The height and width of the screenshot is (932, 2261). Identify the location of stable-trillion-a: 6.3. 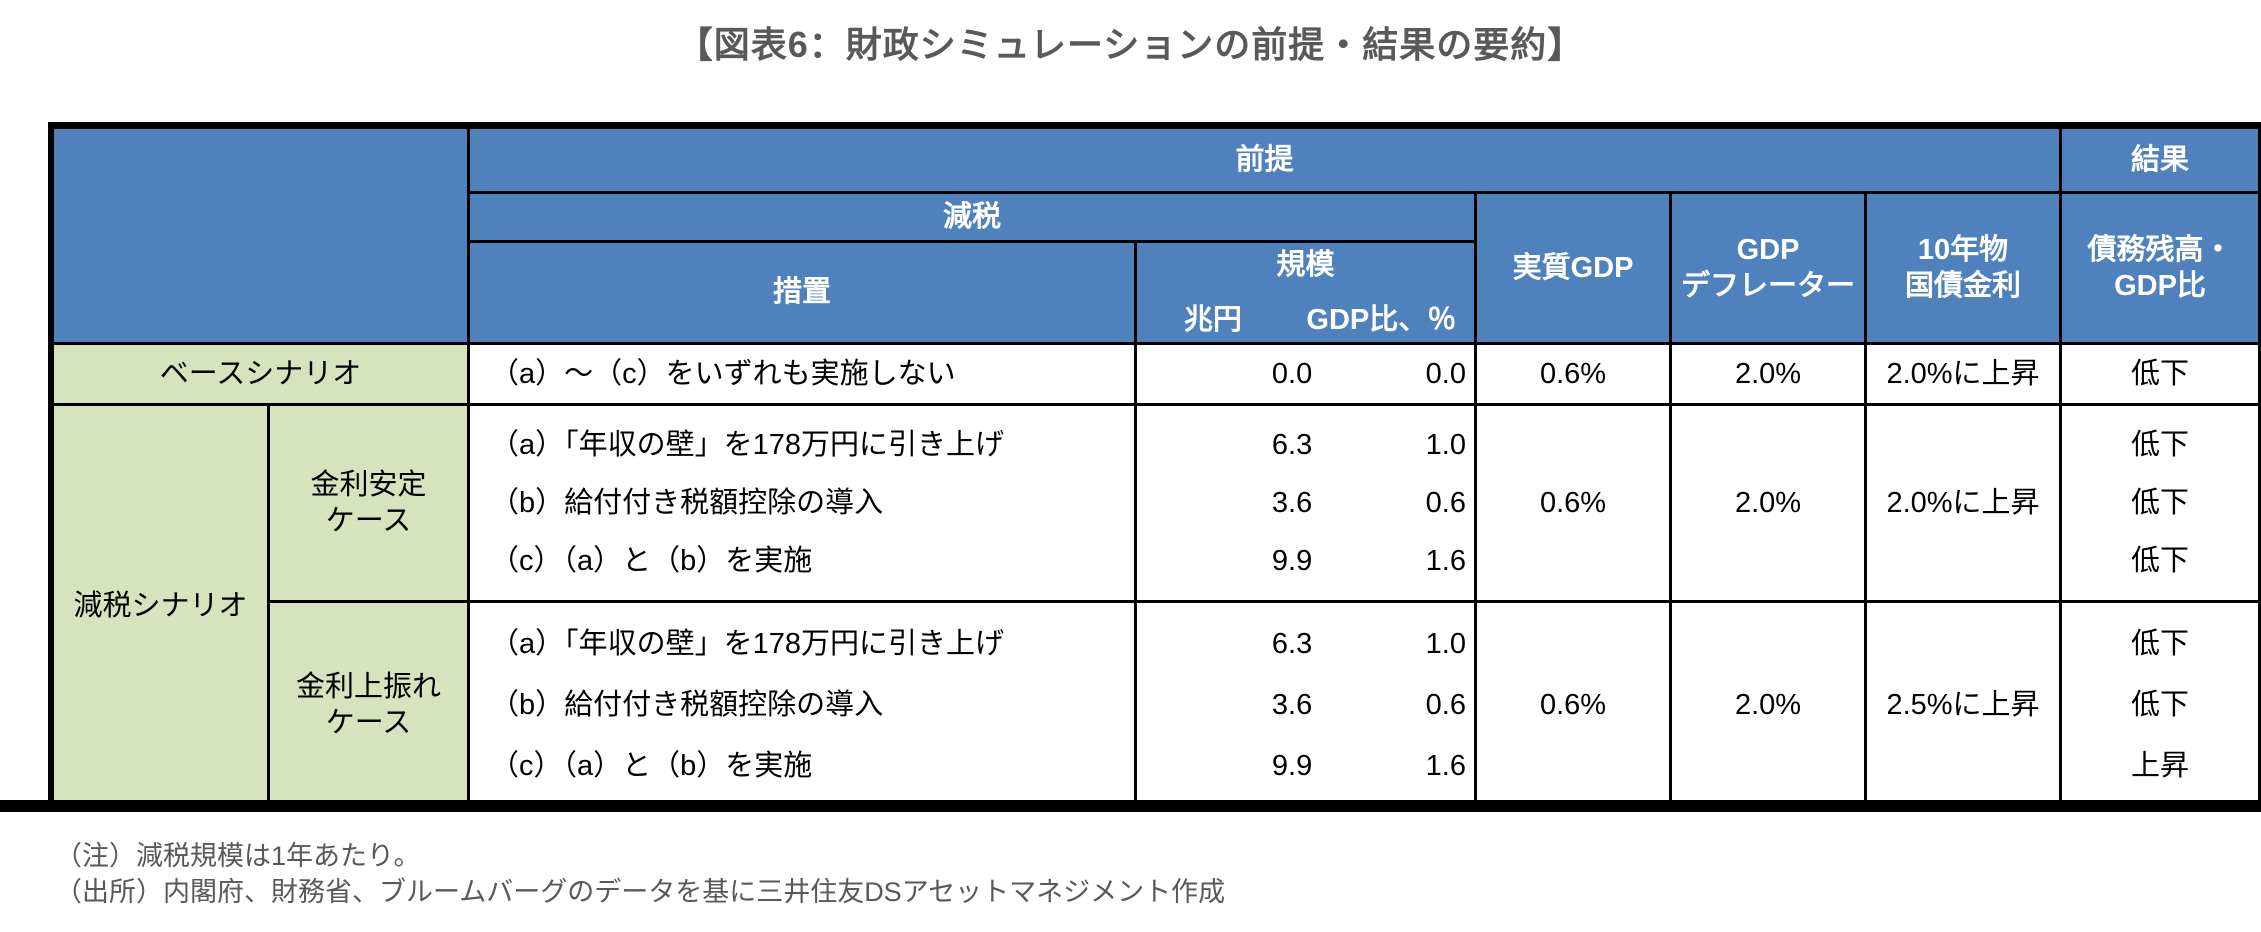
(1292, 444).